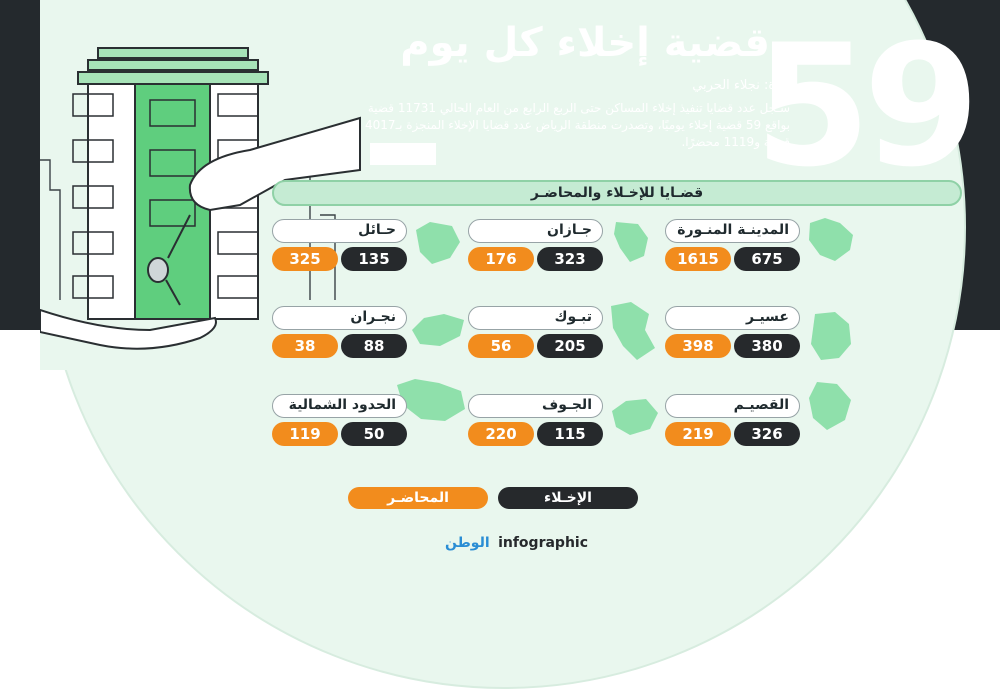  What do you see at coordinates (543, 543) in the screenshot?
I see `footer-label: infographic` at bounding box center [543, 543].